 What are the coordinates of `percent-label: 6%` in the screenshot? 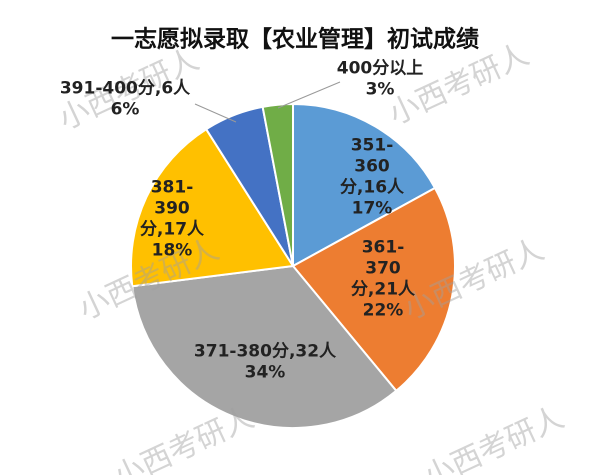 It's located at (125, 109).